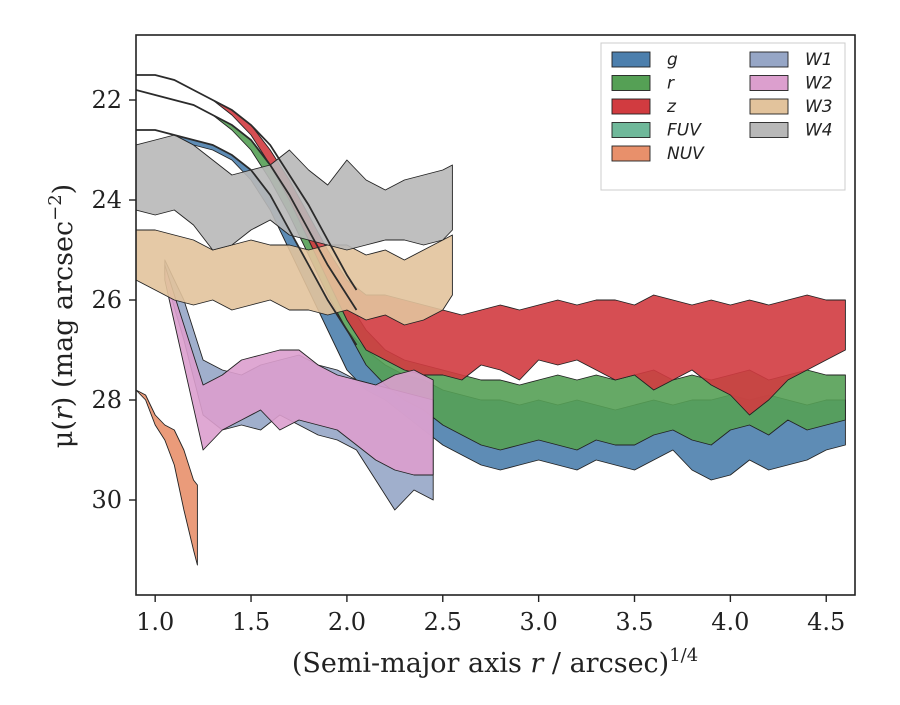 This screenshot has height=705, width=900. What do you see at coordinates (347, 622) in the screenshot?
I see `x-tick-label: 2.0` at bounding box center [347, 622].